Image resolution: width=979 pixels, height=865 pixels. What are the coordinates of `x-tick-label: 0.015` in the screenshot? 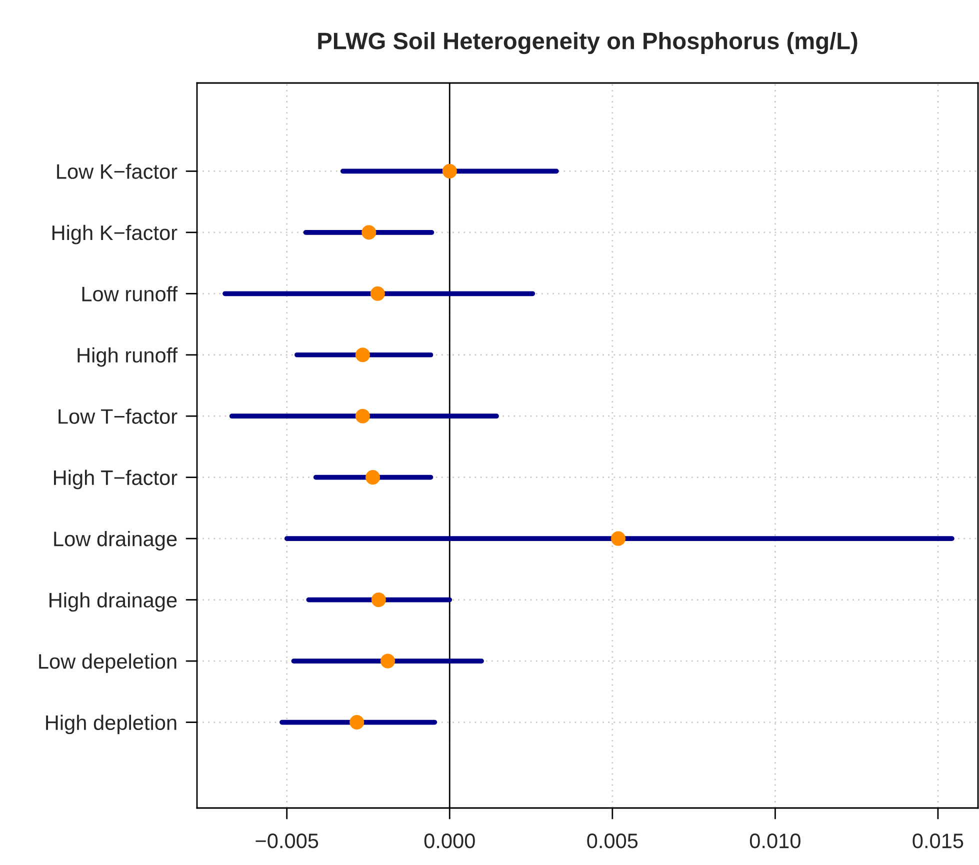 It's located at (938, 841).